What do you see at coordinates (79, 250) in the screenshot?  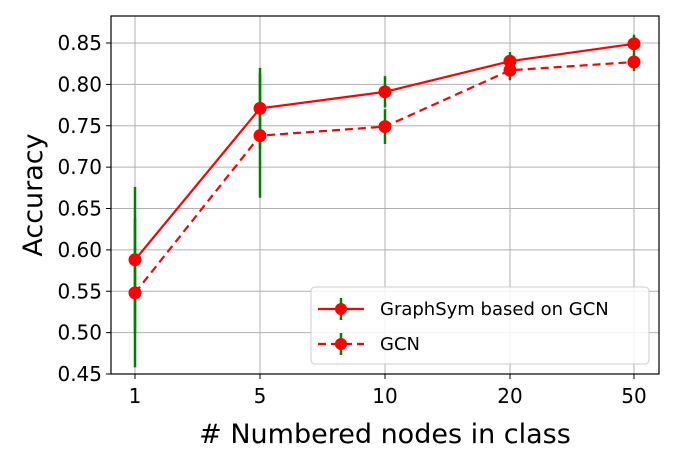 I see `y-tick-label: 0.60` at bounding box center [79, 250].